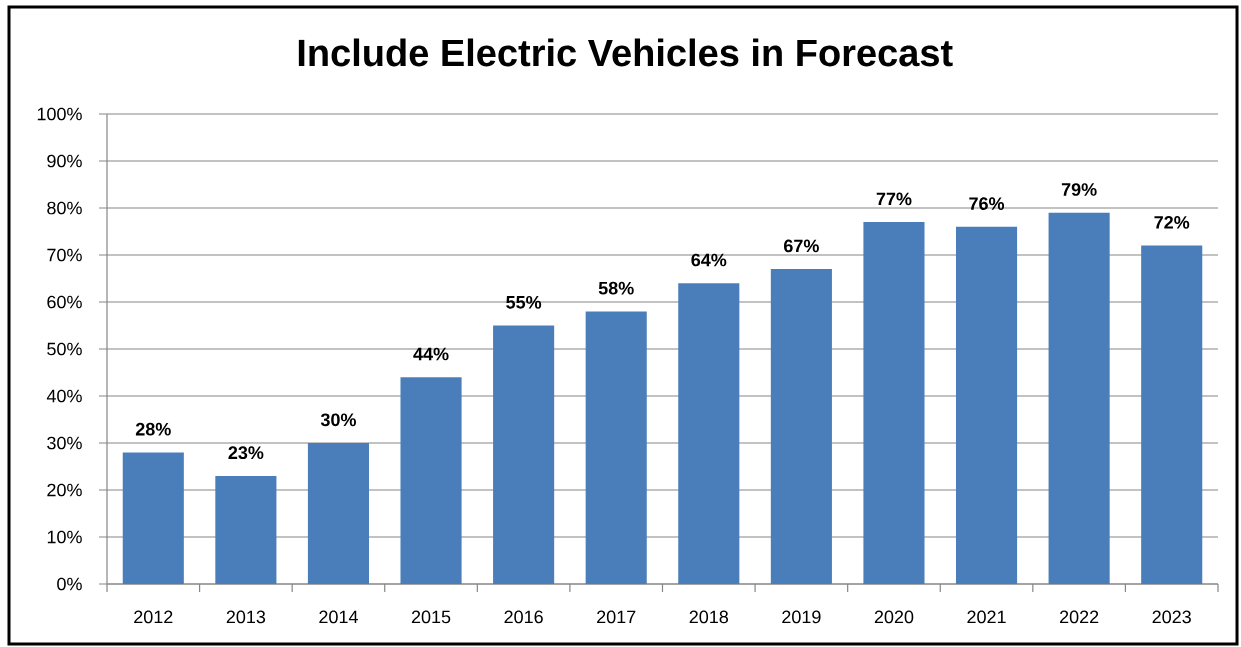  Describe the element at coordinates (894, 617) in the screenshot. I see `x-tick-label: 2020` at that location.